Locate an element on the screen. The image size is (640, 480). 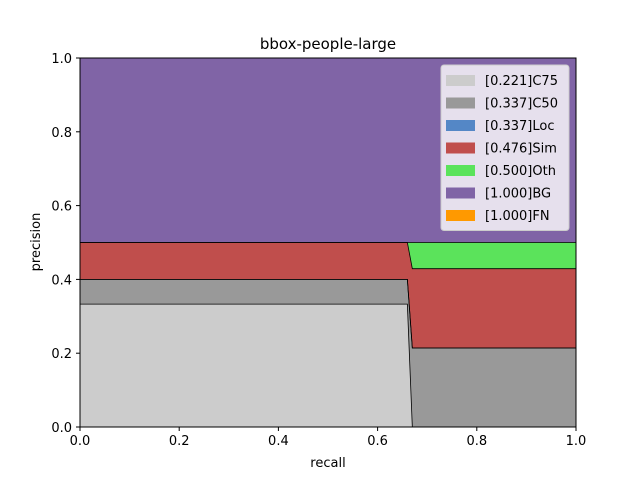
y-tick-label: 1.0 is located at coordinates (61, 59).